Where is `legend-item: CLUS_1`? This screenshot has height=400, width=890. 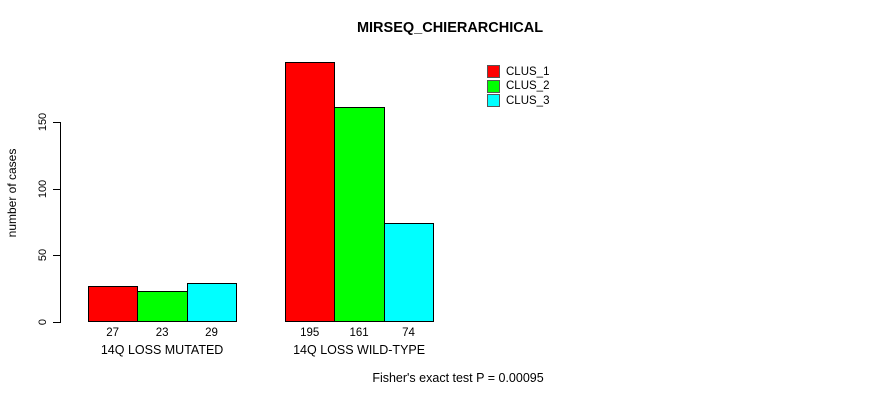
legend-item: CLUS_1 is located at coordinates (518, 71).